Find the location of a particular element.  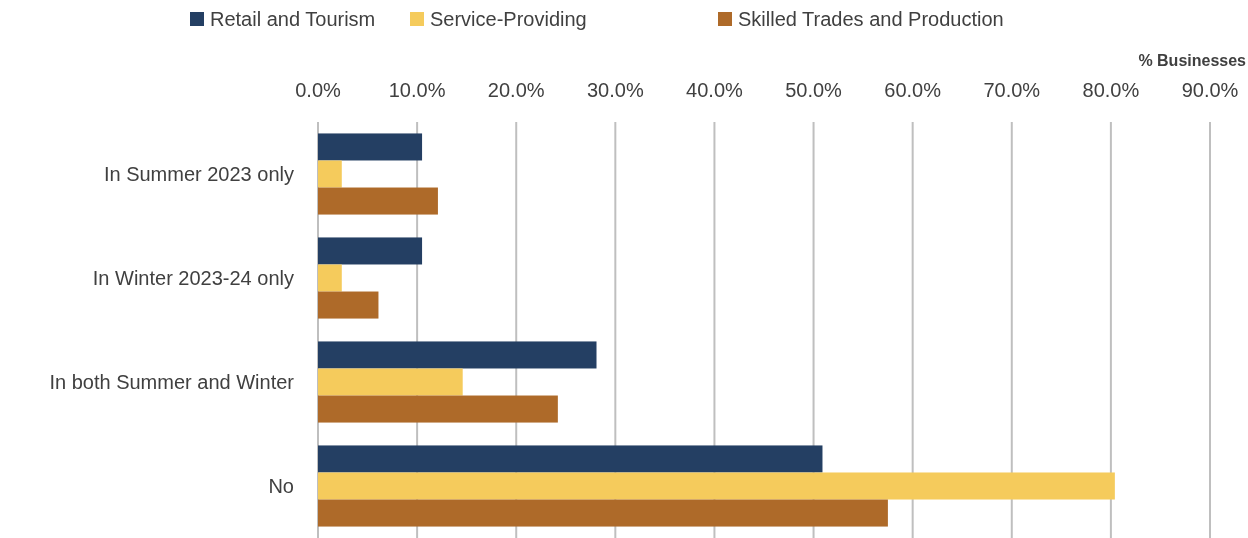

x-tick-label: 80.0% is located at coordinates (1111, 90).